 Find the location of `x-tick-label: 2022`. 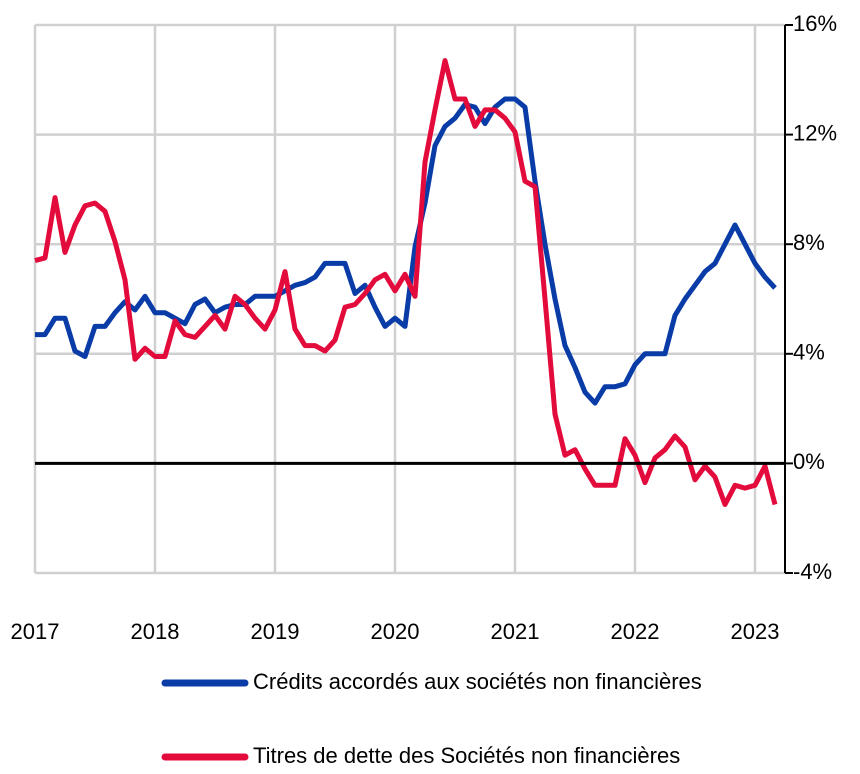

x-tick-label: 2022 is located at coordinates (635, 631).